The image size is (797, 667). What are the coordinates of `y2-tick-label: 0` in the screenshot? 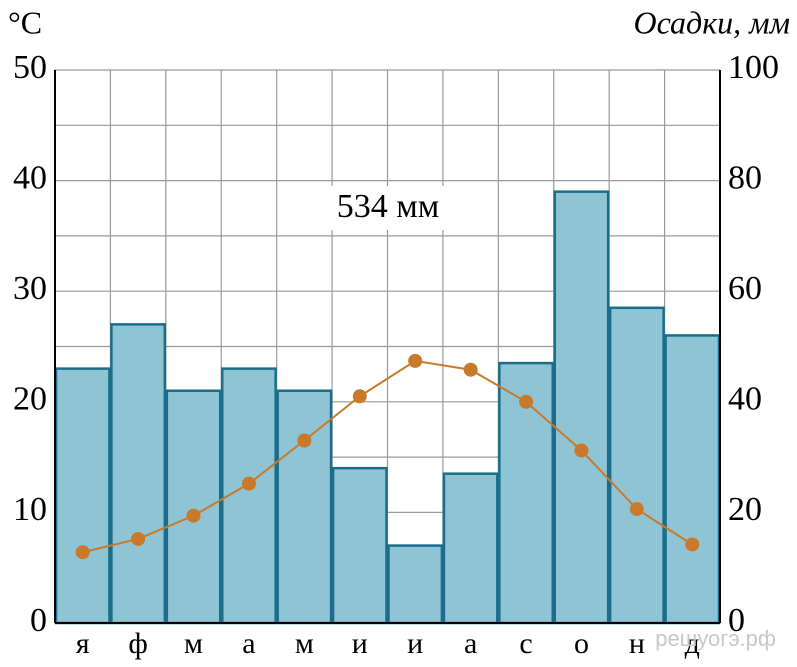 It's located at (736, 620).